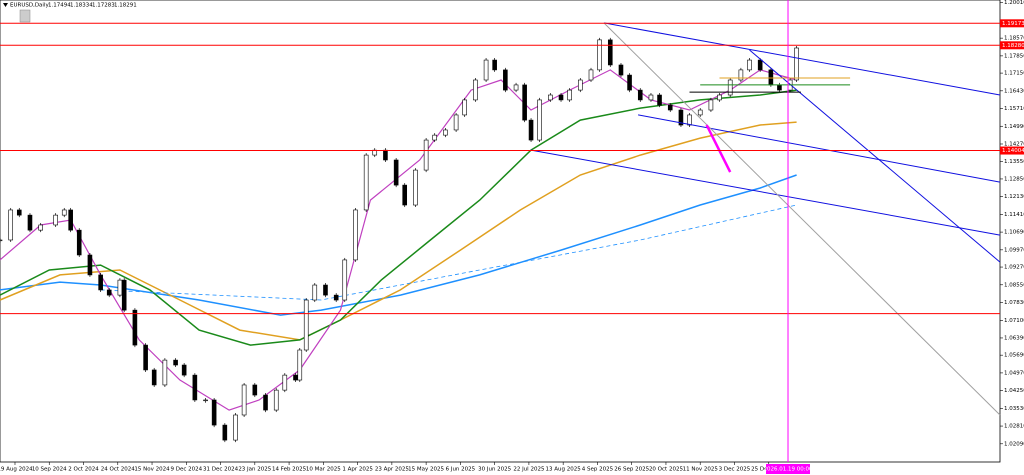 The image size is (1024, 475). Describe the element at coordinates (598, 470) in the screenshot. I see `x-tick-label: 4 Sep 2025` at that location.